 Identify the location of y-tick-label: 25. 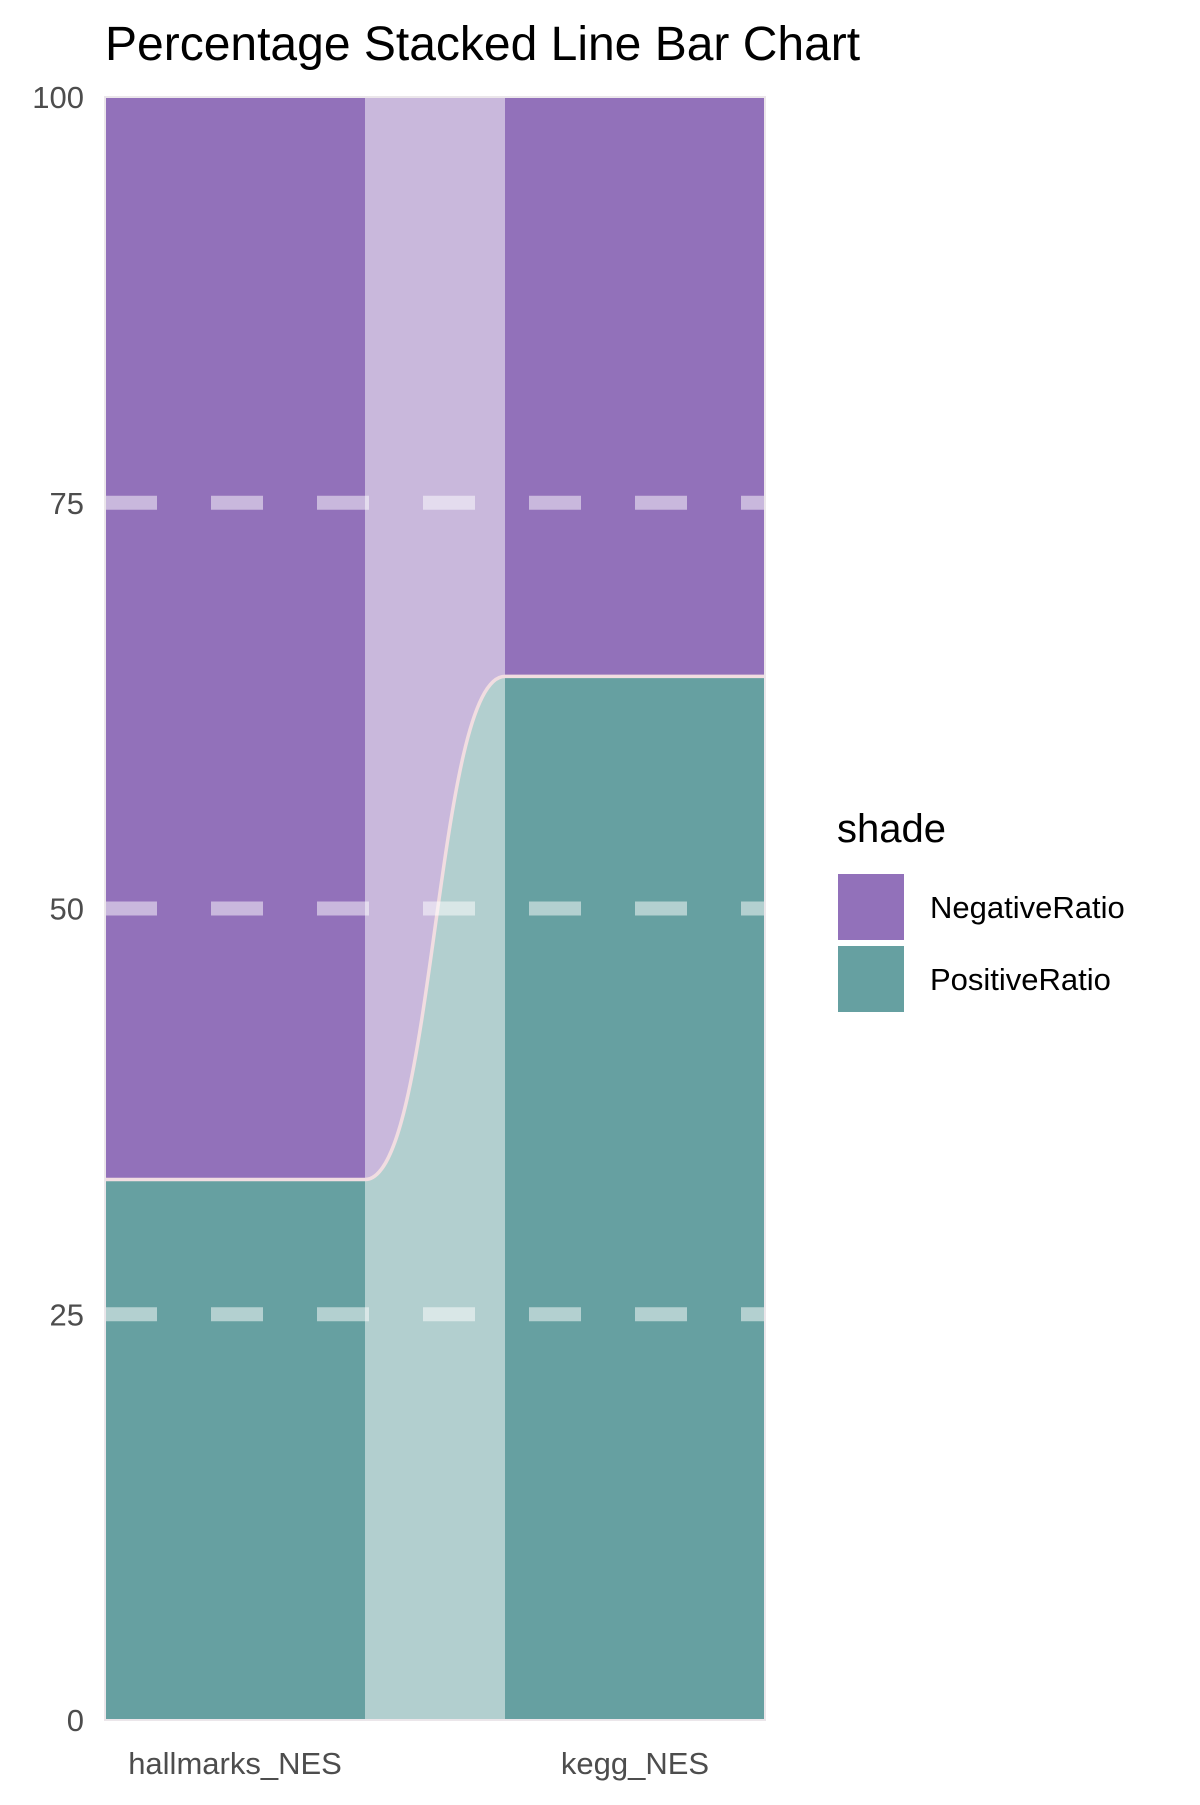
(67, 1314).